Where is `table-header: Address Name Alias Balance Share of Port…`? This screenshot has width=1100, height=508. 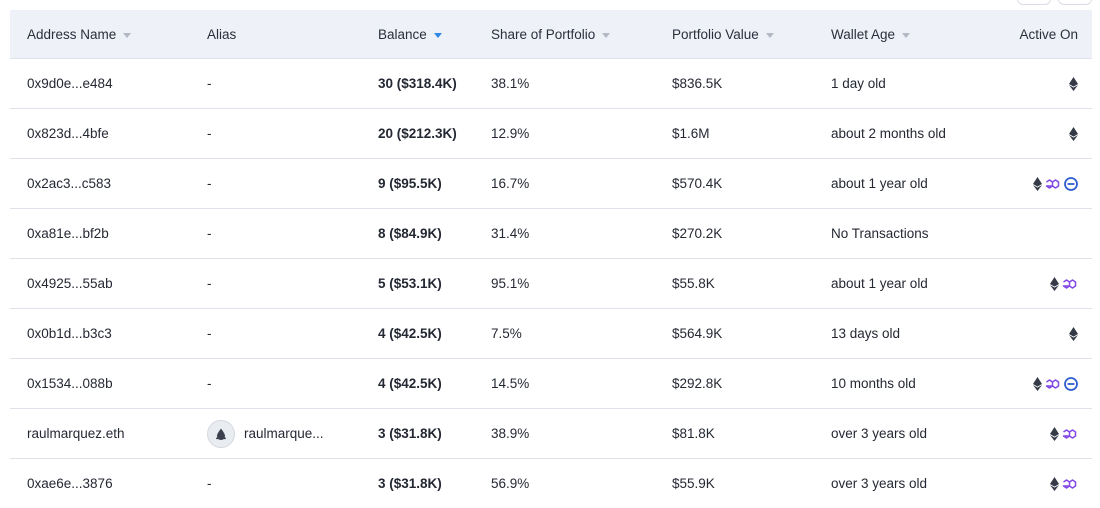
table-header: Address Name Alias Balance Share of Port… is located at coordinates (551, 34).